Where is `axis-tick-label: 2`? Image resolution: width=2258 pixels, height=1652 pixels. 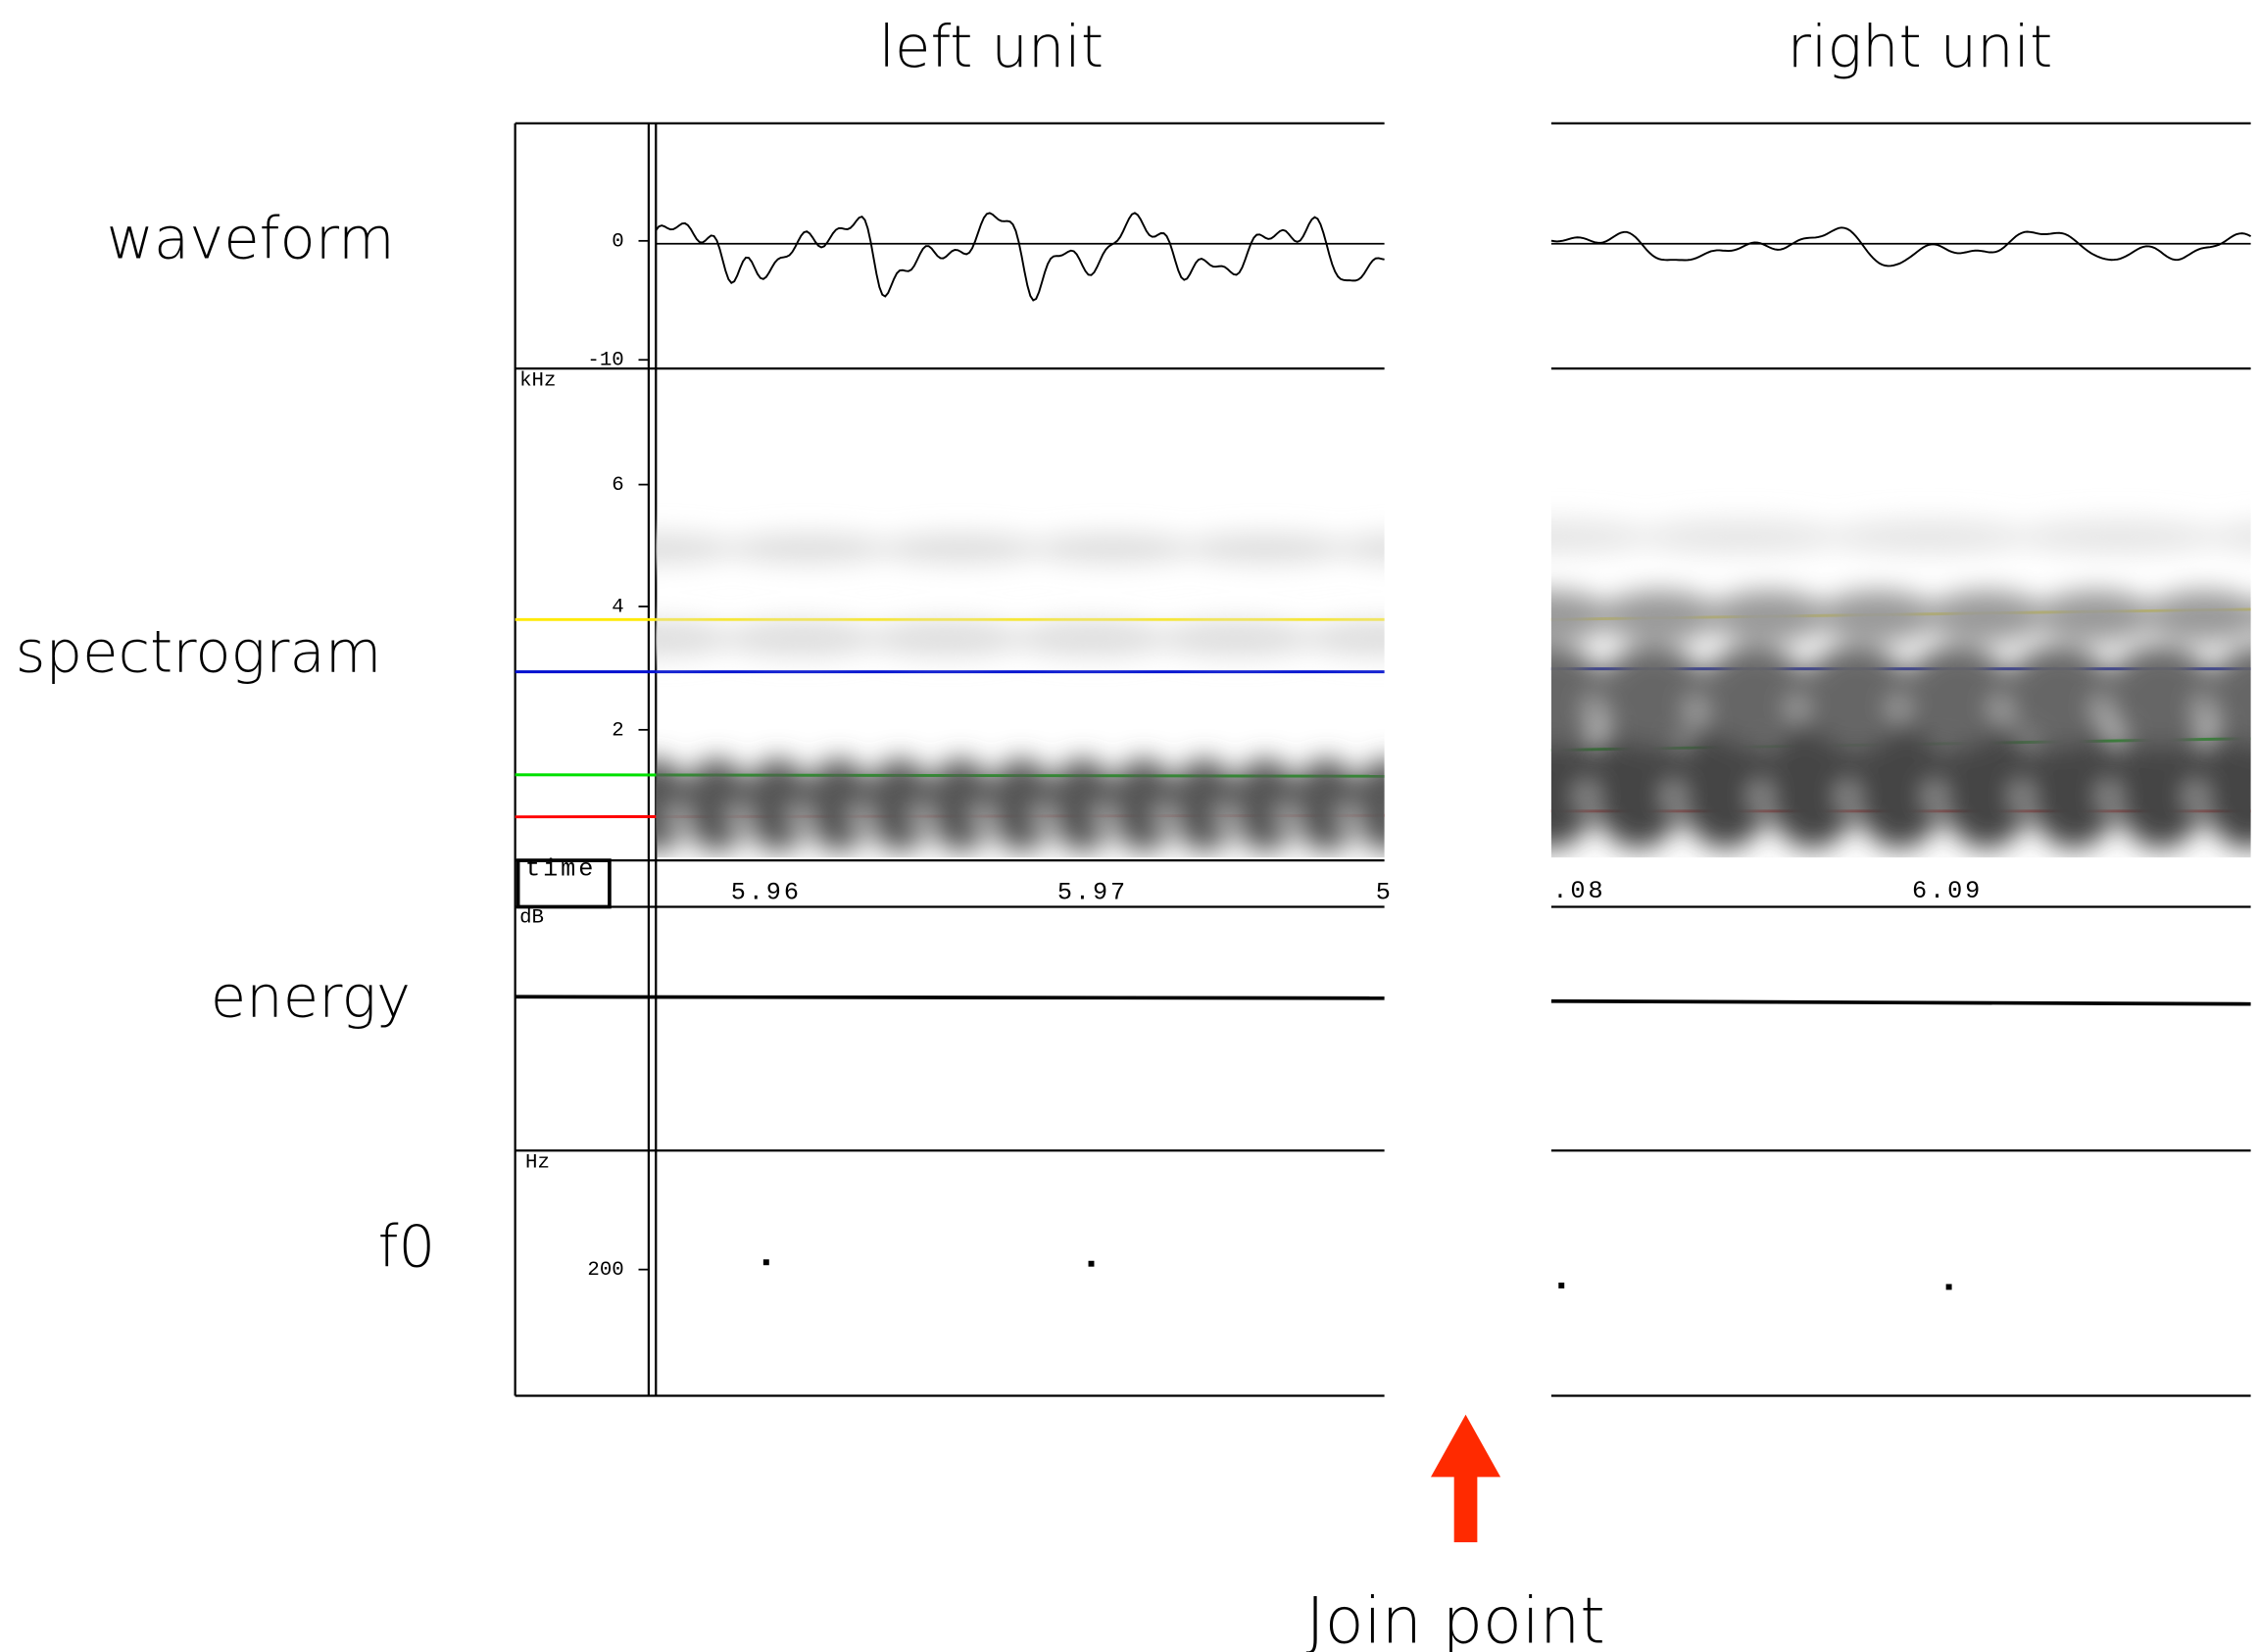 axis-tick-label: 2 is located at coordinates (617, 730).